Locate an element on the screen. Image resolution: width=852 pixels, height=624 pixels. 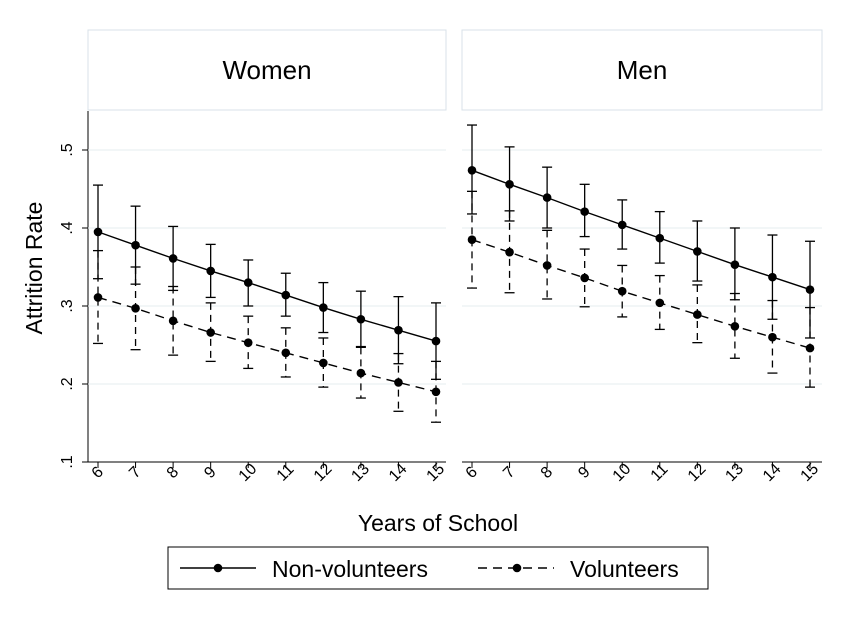
panel-title: Women is located at coordinates (266, 70).